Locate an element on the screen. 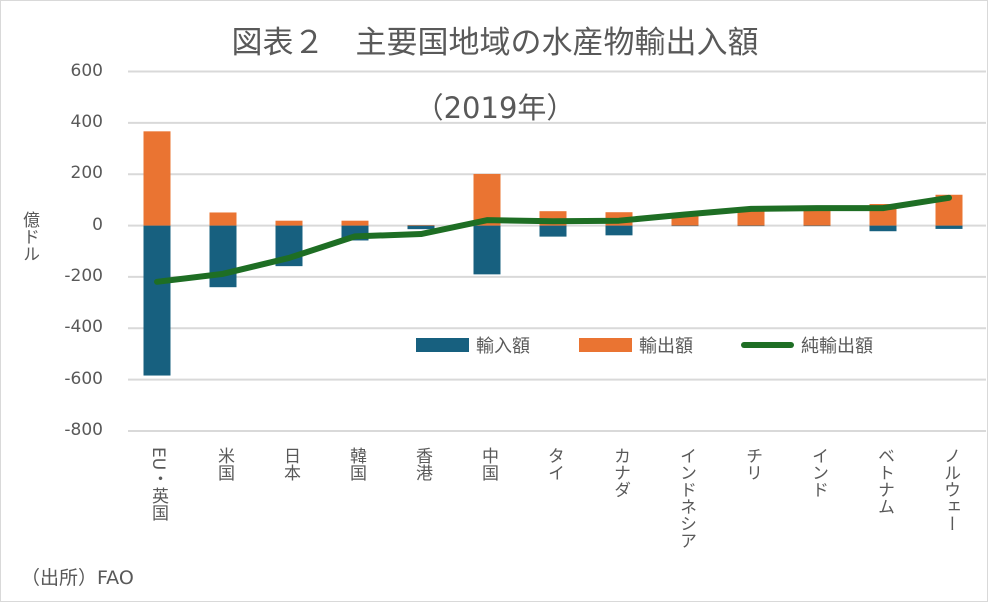 This screenshot has width=988, height=602. y-tick-label: -400 is located at coordinates (83, 327).